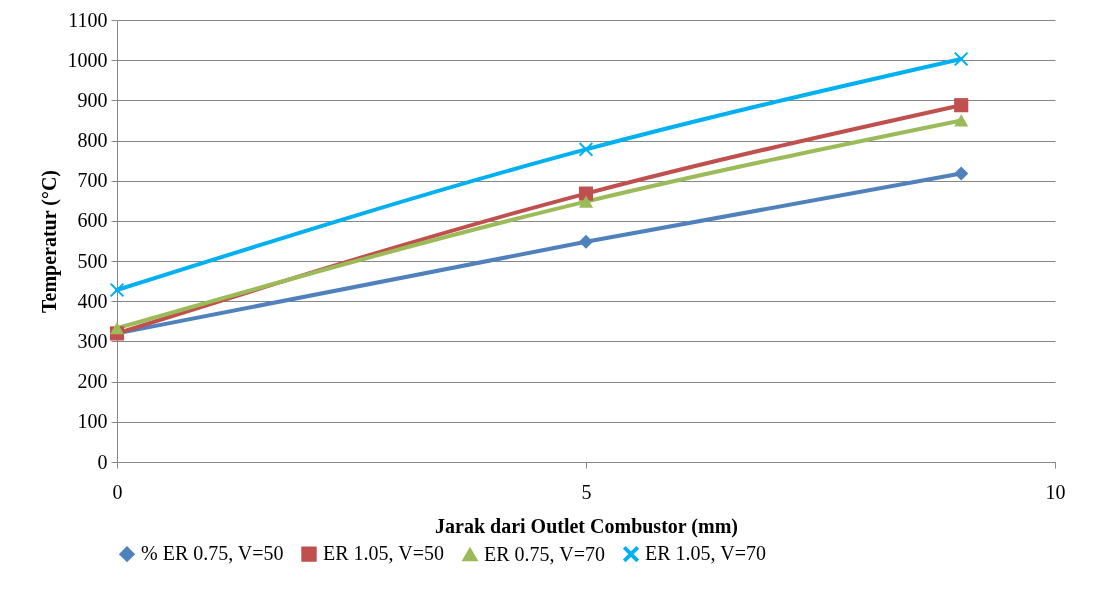 Image resolution: width=1094 pixels, height=601 pixels. Describe the element at coordinates (92, 99) in the screenshot. I see `y-tick-label: 900` at that location.